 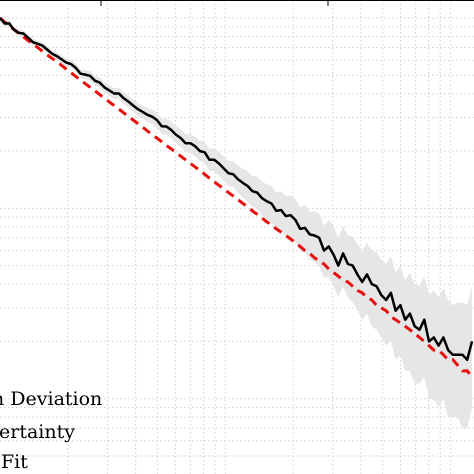 I want to click on legend-label-fit: Fit, so click(x=14, y=462).